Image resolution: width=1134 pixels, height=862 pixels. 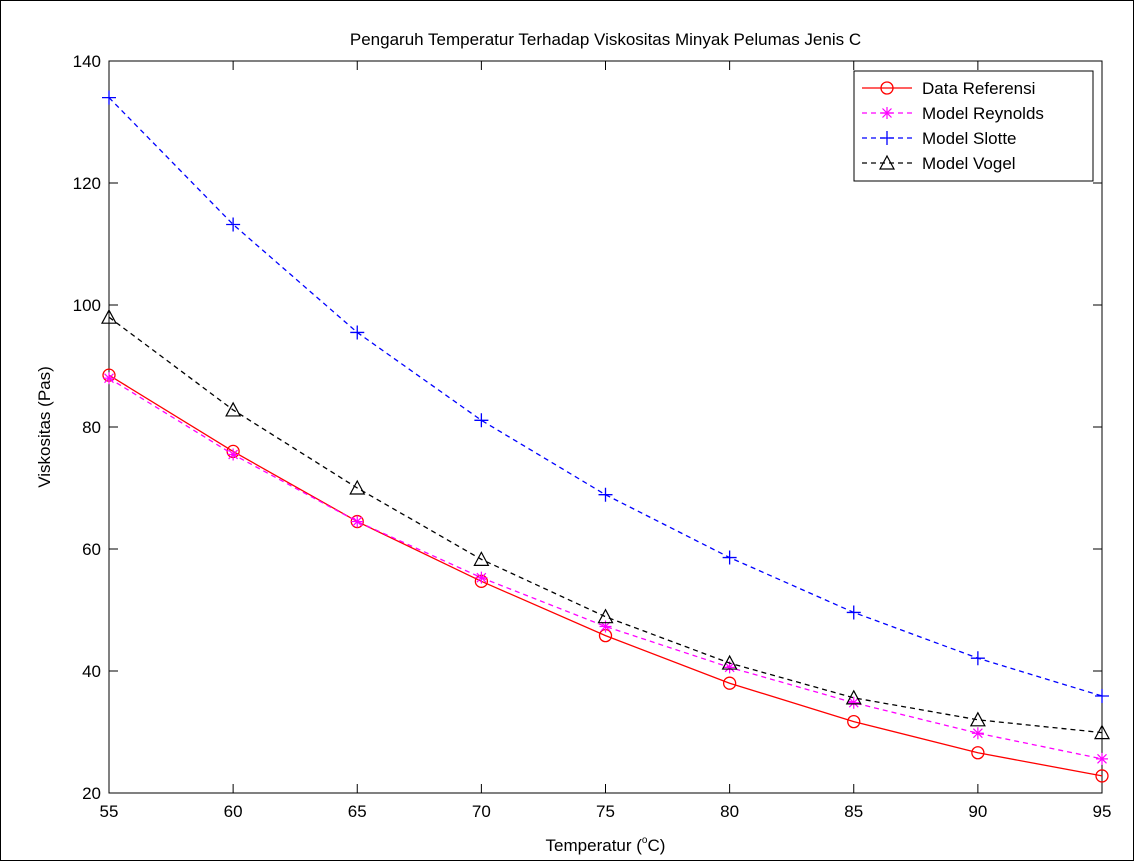 What do you see at coordinates (978, 88) in the screenshot?
I see `legend-label: Data Referensi` at bounding box center [978, 88].